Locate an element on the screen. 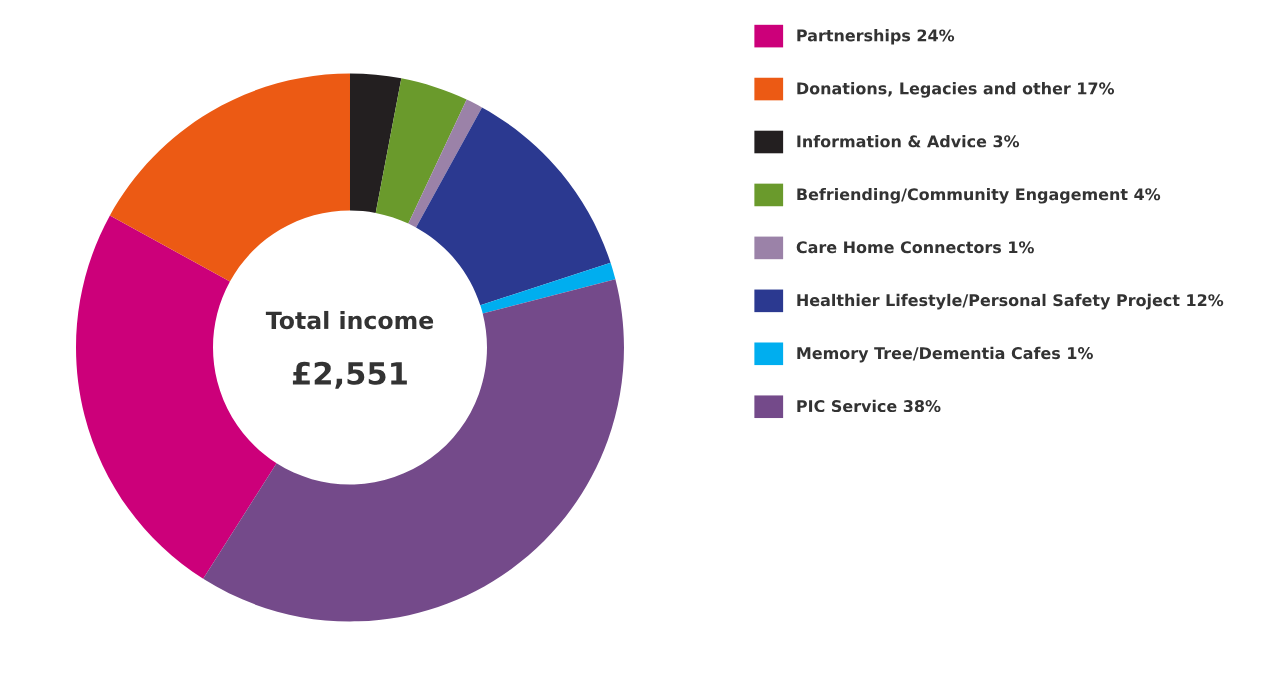 The width and height of the screenshot is (1264, 695). legend-label: Partnerships 24% is located at coordinates (876, 37).